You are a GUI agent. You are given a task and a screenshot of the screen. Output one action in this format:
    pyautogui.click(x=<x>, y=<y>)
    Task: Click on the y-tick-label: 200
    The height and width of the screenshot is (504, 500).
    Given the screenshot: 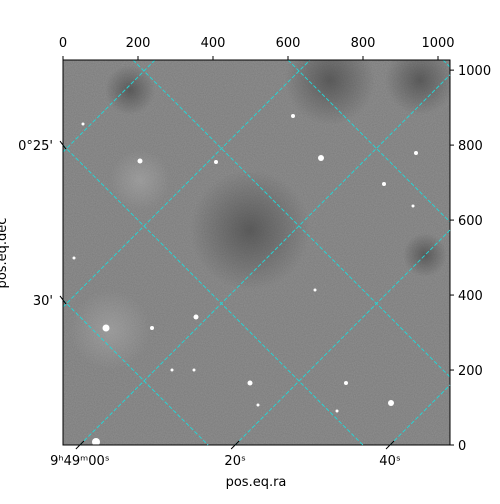 What is the action you would take?
    pyautogui.click(x=470, y=371)
    